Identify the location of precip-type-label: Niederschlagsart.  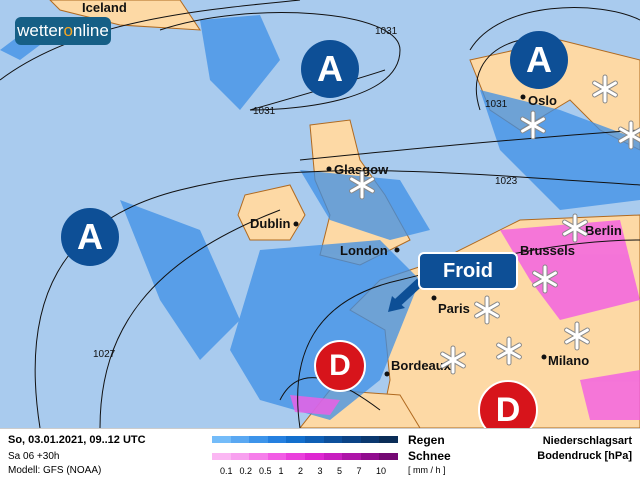
(587, 441).